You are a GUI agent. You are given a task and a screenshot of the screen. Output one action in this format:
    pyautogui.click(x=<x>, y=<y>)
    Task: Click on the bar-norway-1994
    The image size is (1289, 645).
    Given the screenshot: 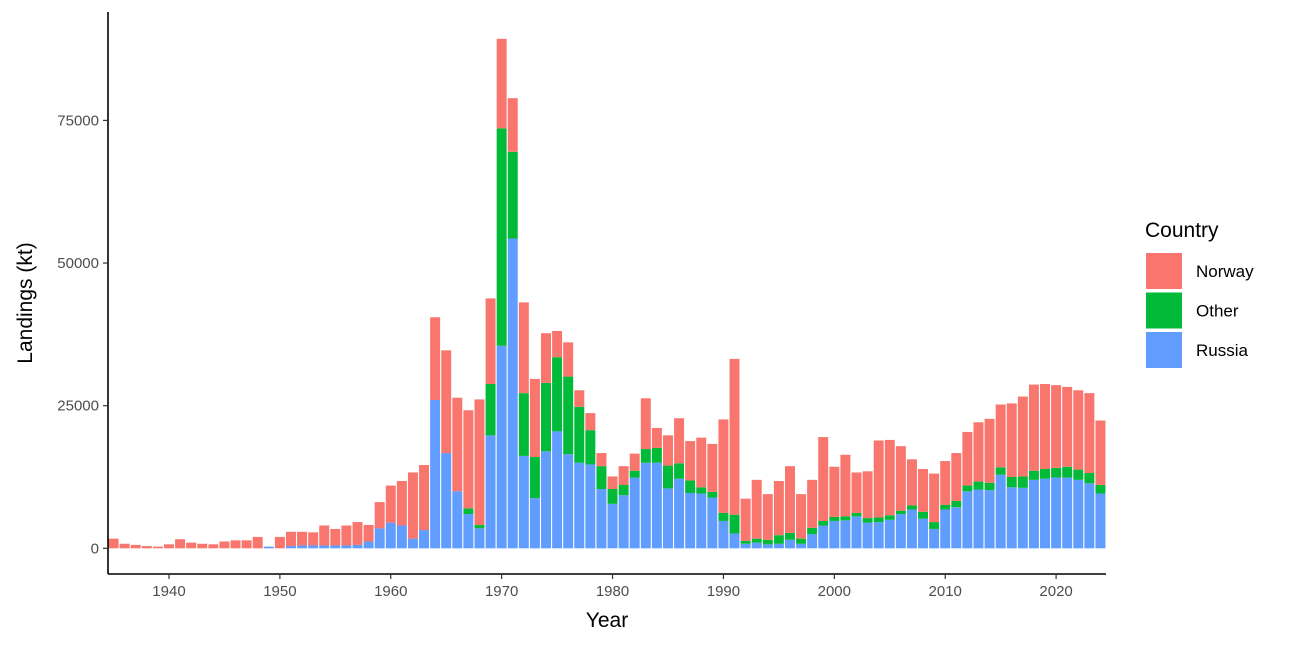 What is the action you would take?
    pyautogui.click(x=767, y=517)
    